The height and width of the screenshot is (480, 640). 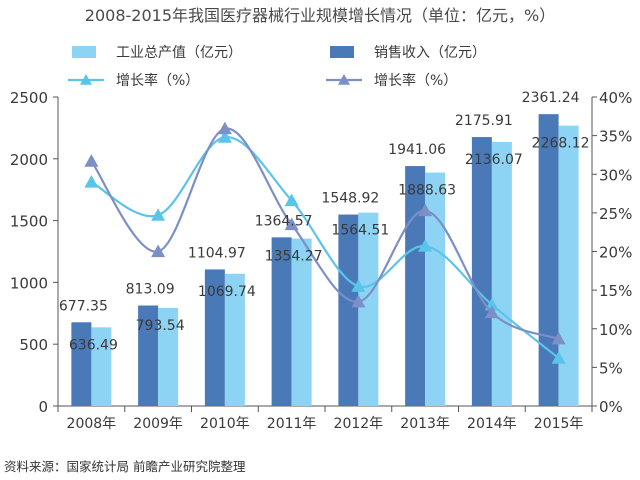 What do you see at coordinates (225, 424) in the screenshot?
I see `x-tick-label: 2010年` at bounding box center [225, 424].